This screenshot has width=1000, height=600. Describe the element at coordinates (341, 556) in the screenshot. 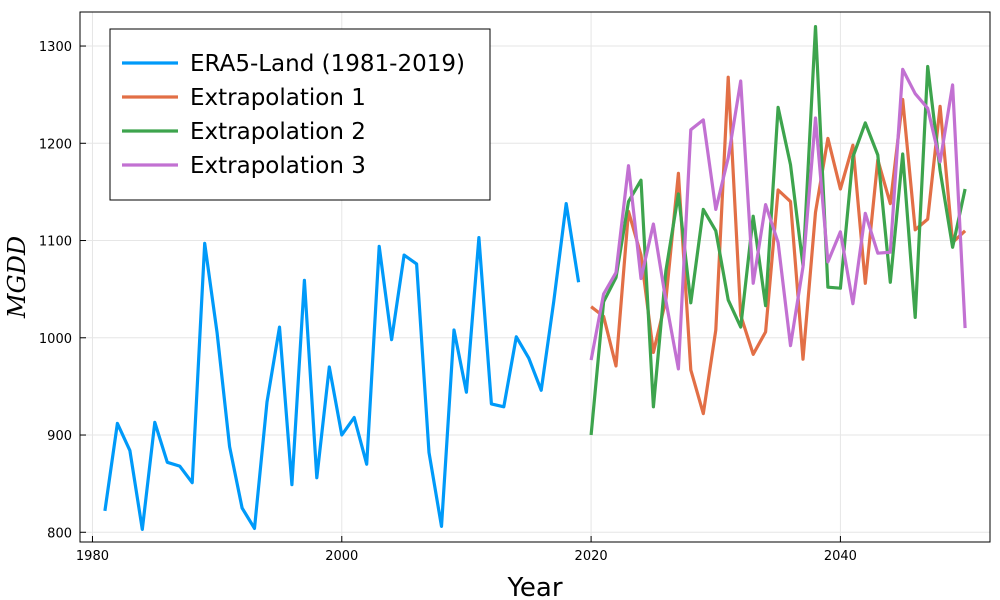

I see `x-tick-label: 2000` at that location.